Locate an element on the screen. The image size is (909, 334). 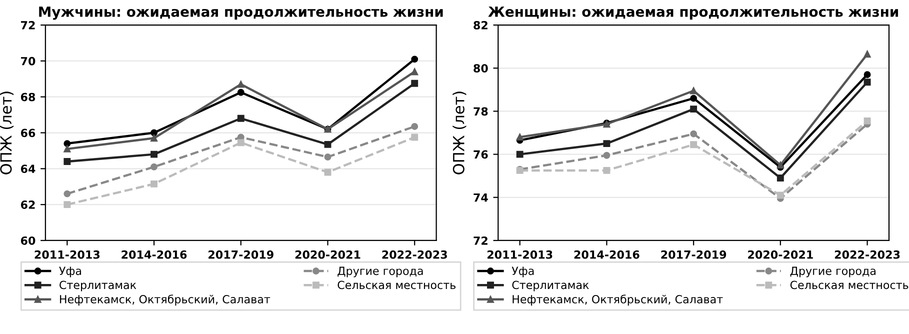
y-tick-label: 60 is located at coordinates (28, 240).